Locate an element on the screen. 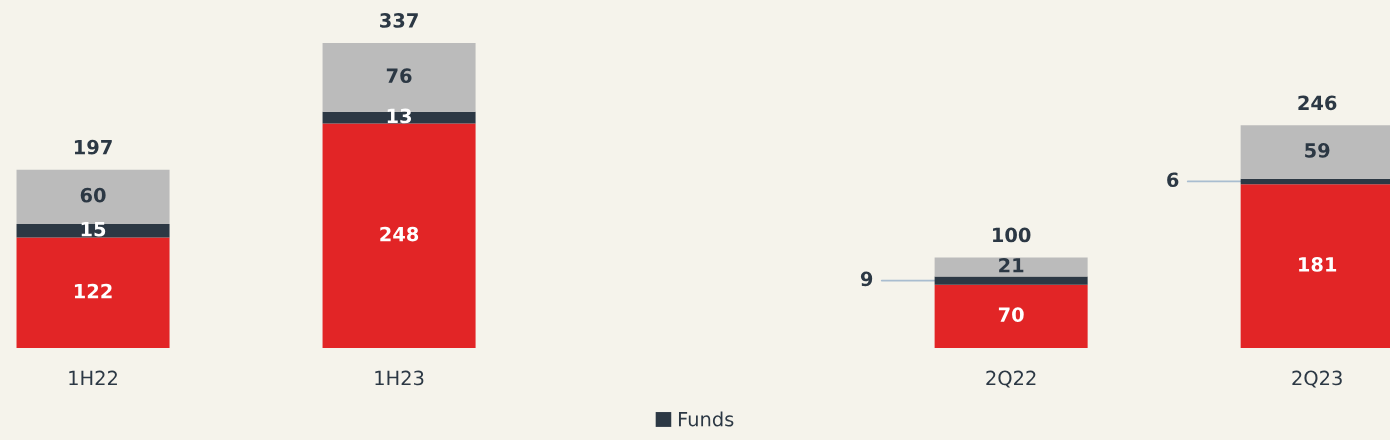 Image resolution: width=1390 pixels, height=440 pixels. total-label: 337 is located at coordinates (399, 20).